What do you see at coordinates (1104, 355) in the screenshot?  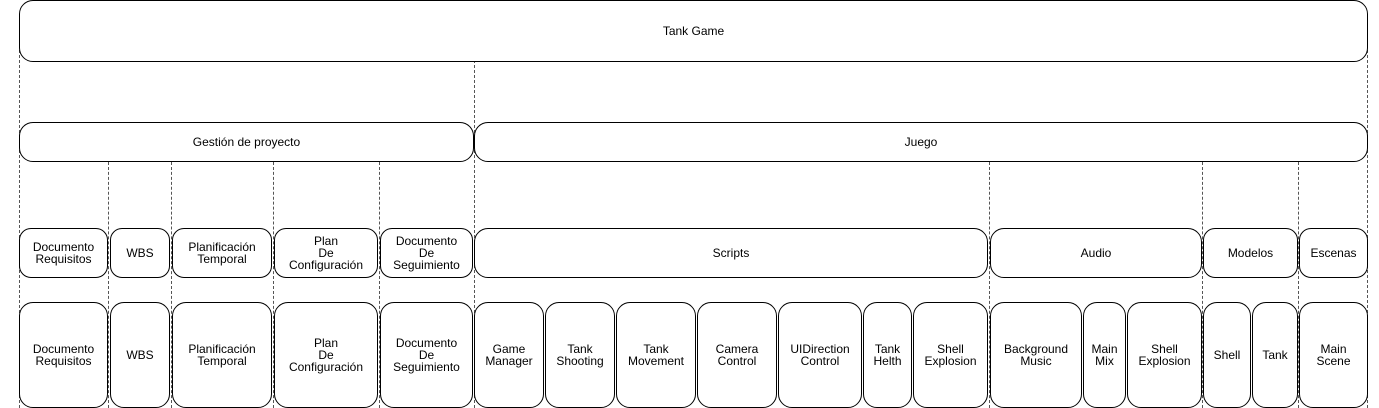 I see `leaf-main-mix: Main Mix` at bounding box center [1104, 355].